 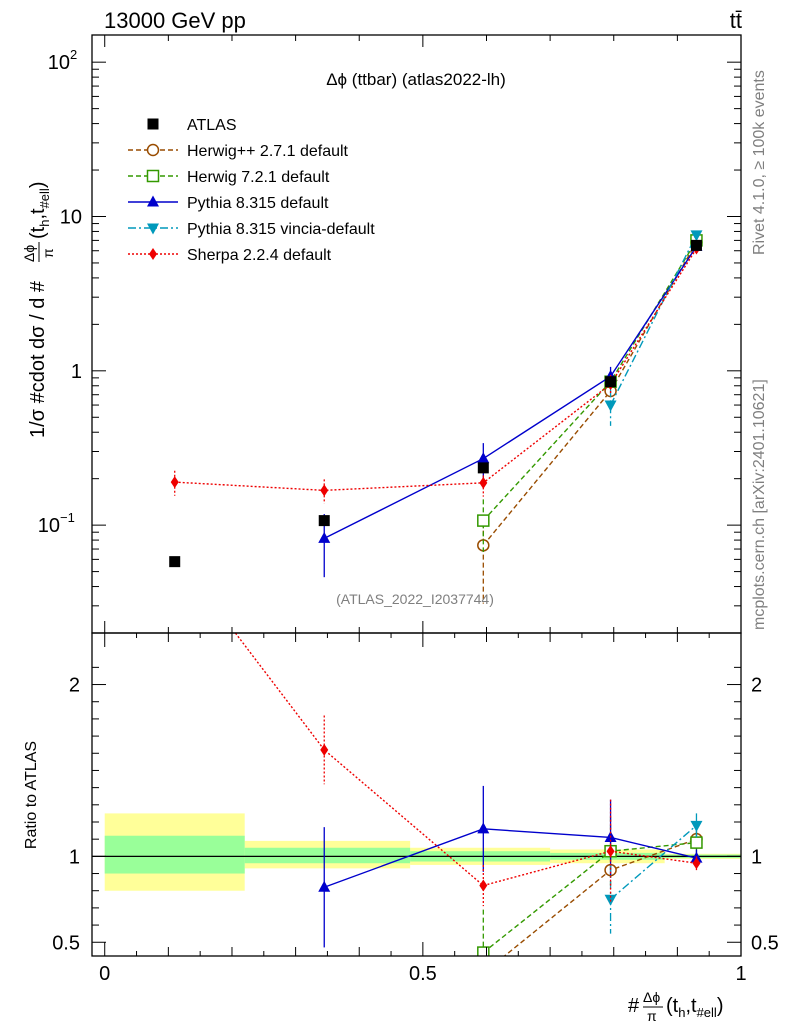 What do you see at coordinates (634, 1006) in the screenshot?
I see `ratio-xlabel-hash: #` at bounding box center [634, 1006].